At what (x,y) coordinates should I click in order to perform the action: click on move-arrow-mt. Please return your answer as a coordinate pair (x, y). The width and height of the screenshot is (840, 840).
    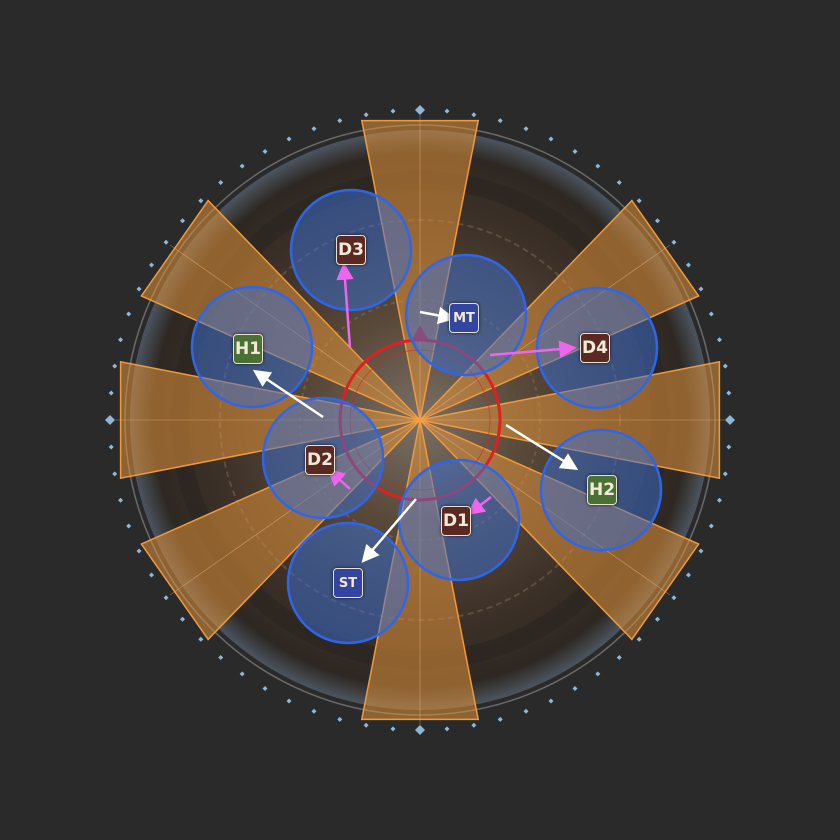
    Looking at the image, I should click on (437, 315).